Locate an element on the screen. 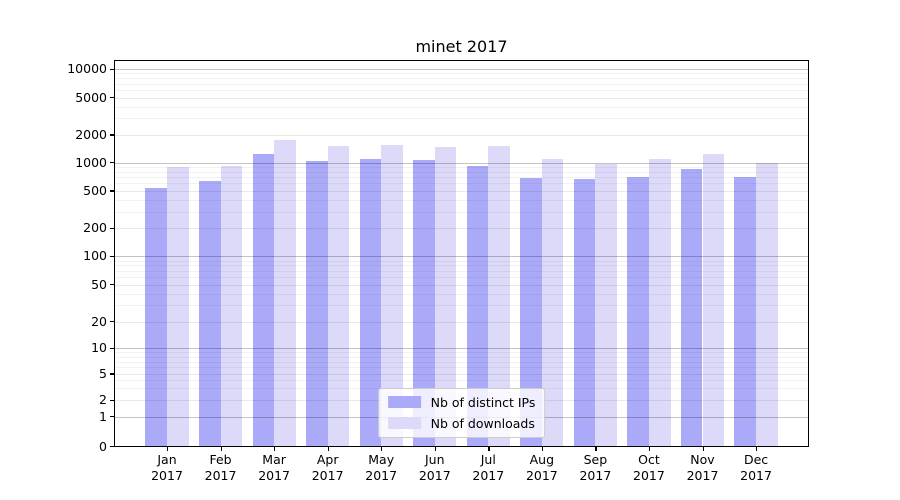  y-axis-tick-label: 100 is located at coordinates (95, 256).